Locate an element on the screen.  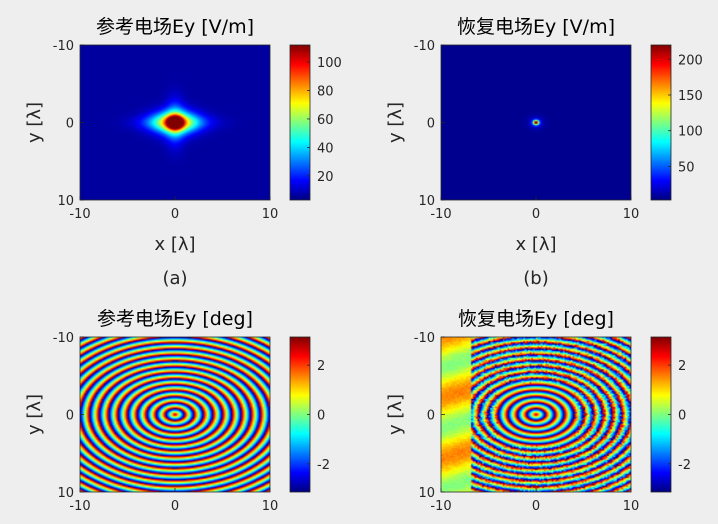
subplot-4-ytick-label: 10 is located at coordinates (426, 493).